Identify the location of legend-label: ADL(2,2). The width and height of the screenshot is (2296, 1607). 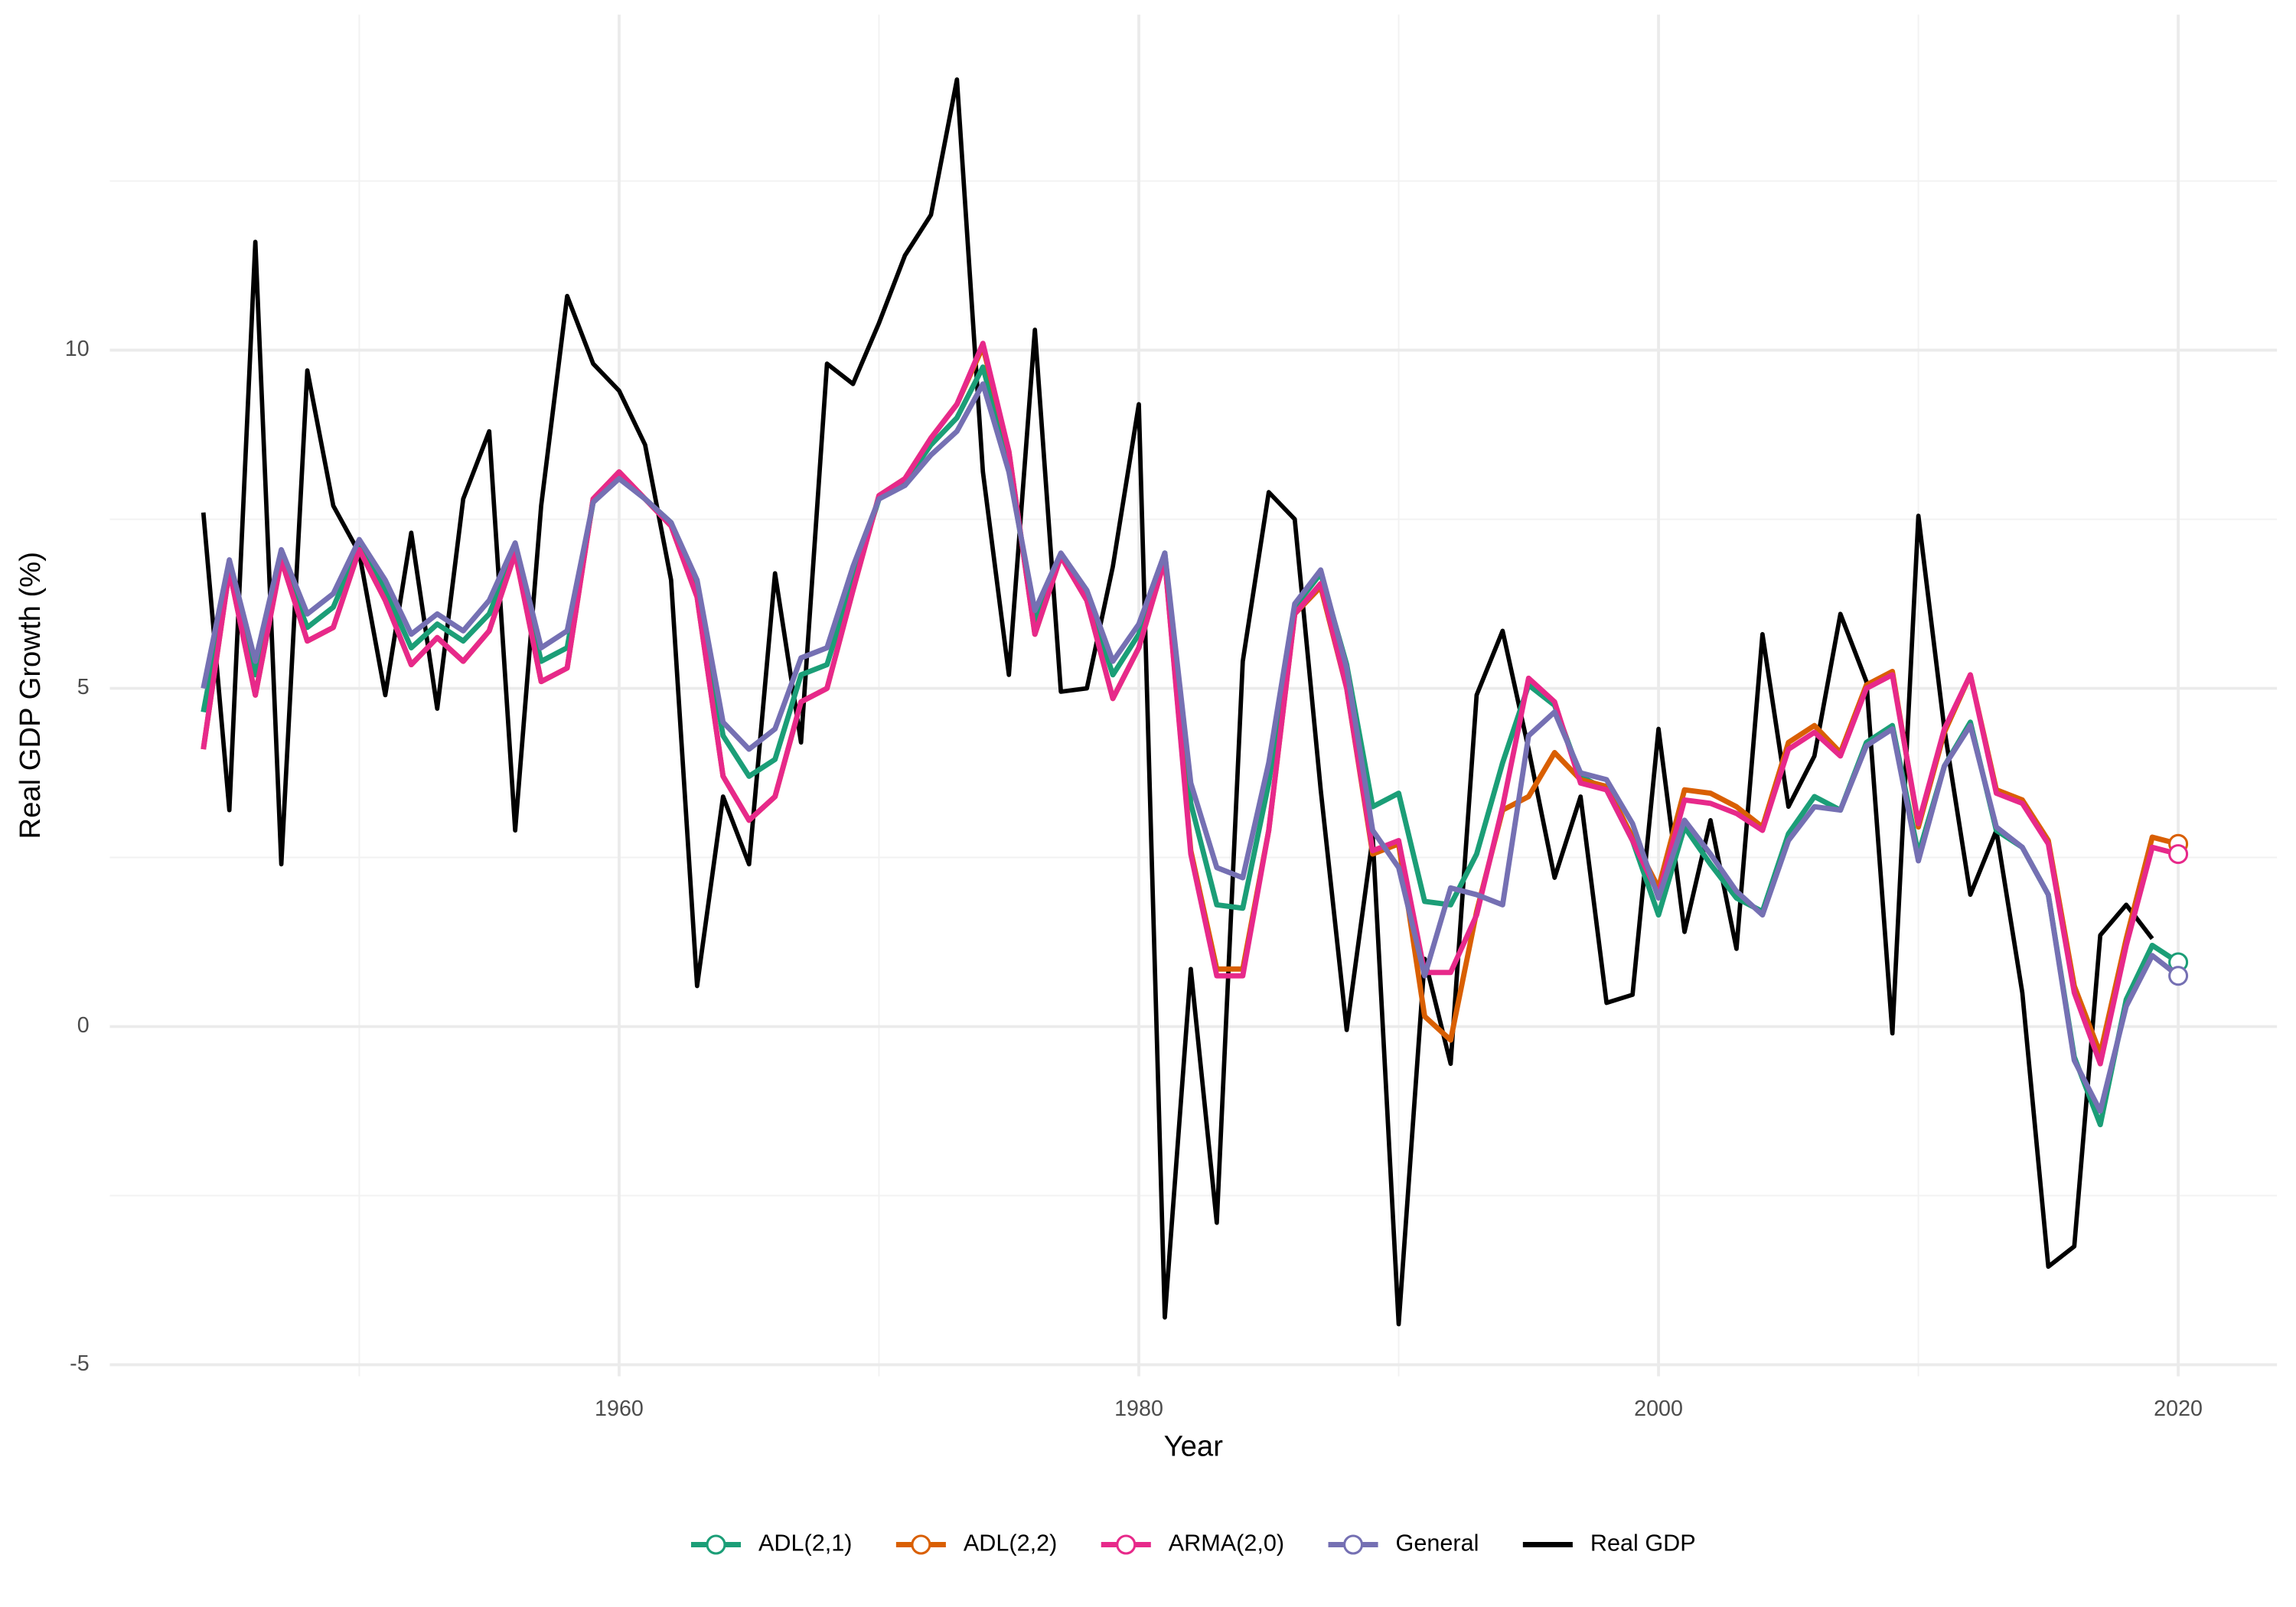
(1010, 1543).